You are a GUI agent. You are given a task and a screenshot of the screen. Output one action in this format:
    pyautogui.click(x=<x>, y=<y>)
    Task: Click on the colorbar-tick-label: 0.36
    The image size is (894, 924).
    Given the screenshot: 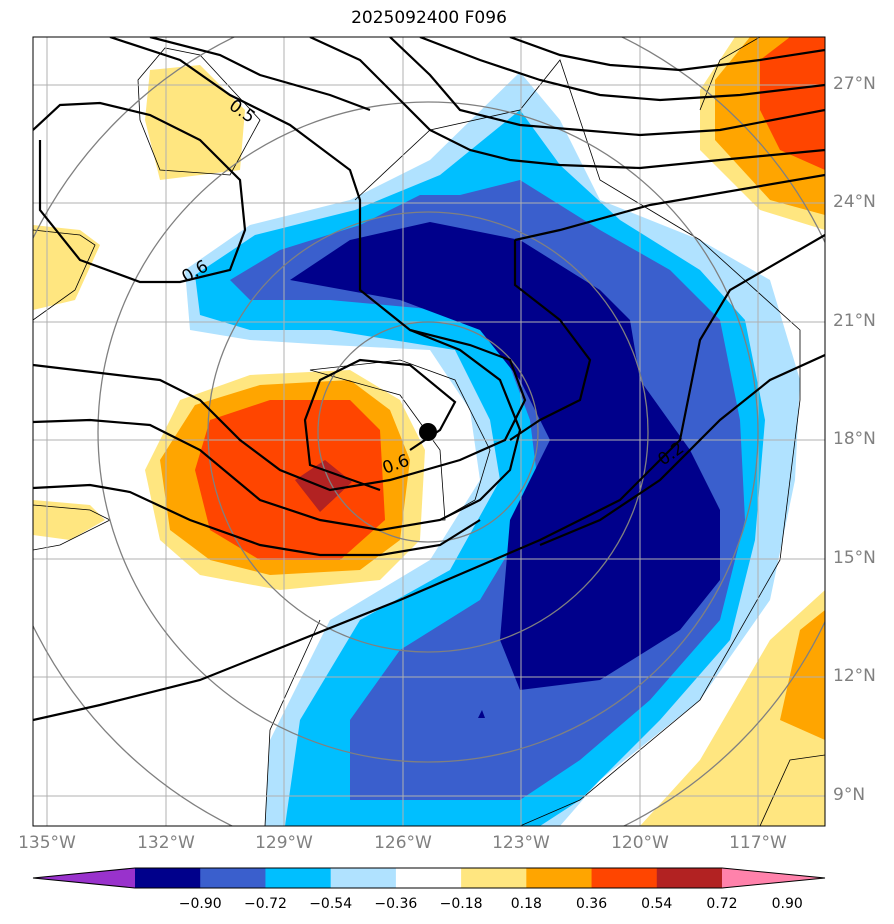 What is the action you would take?
    pyautogui.click(x=591, y=904)
    